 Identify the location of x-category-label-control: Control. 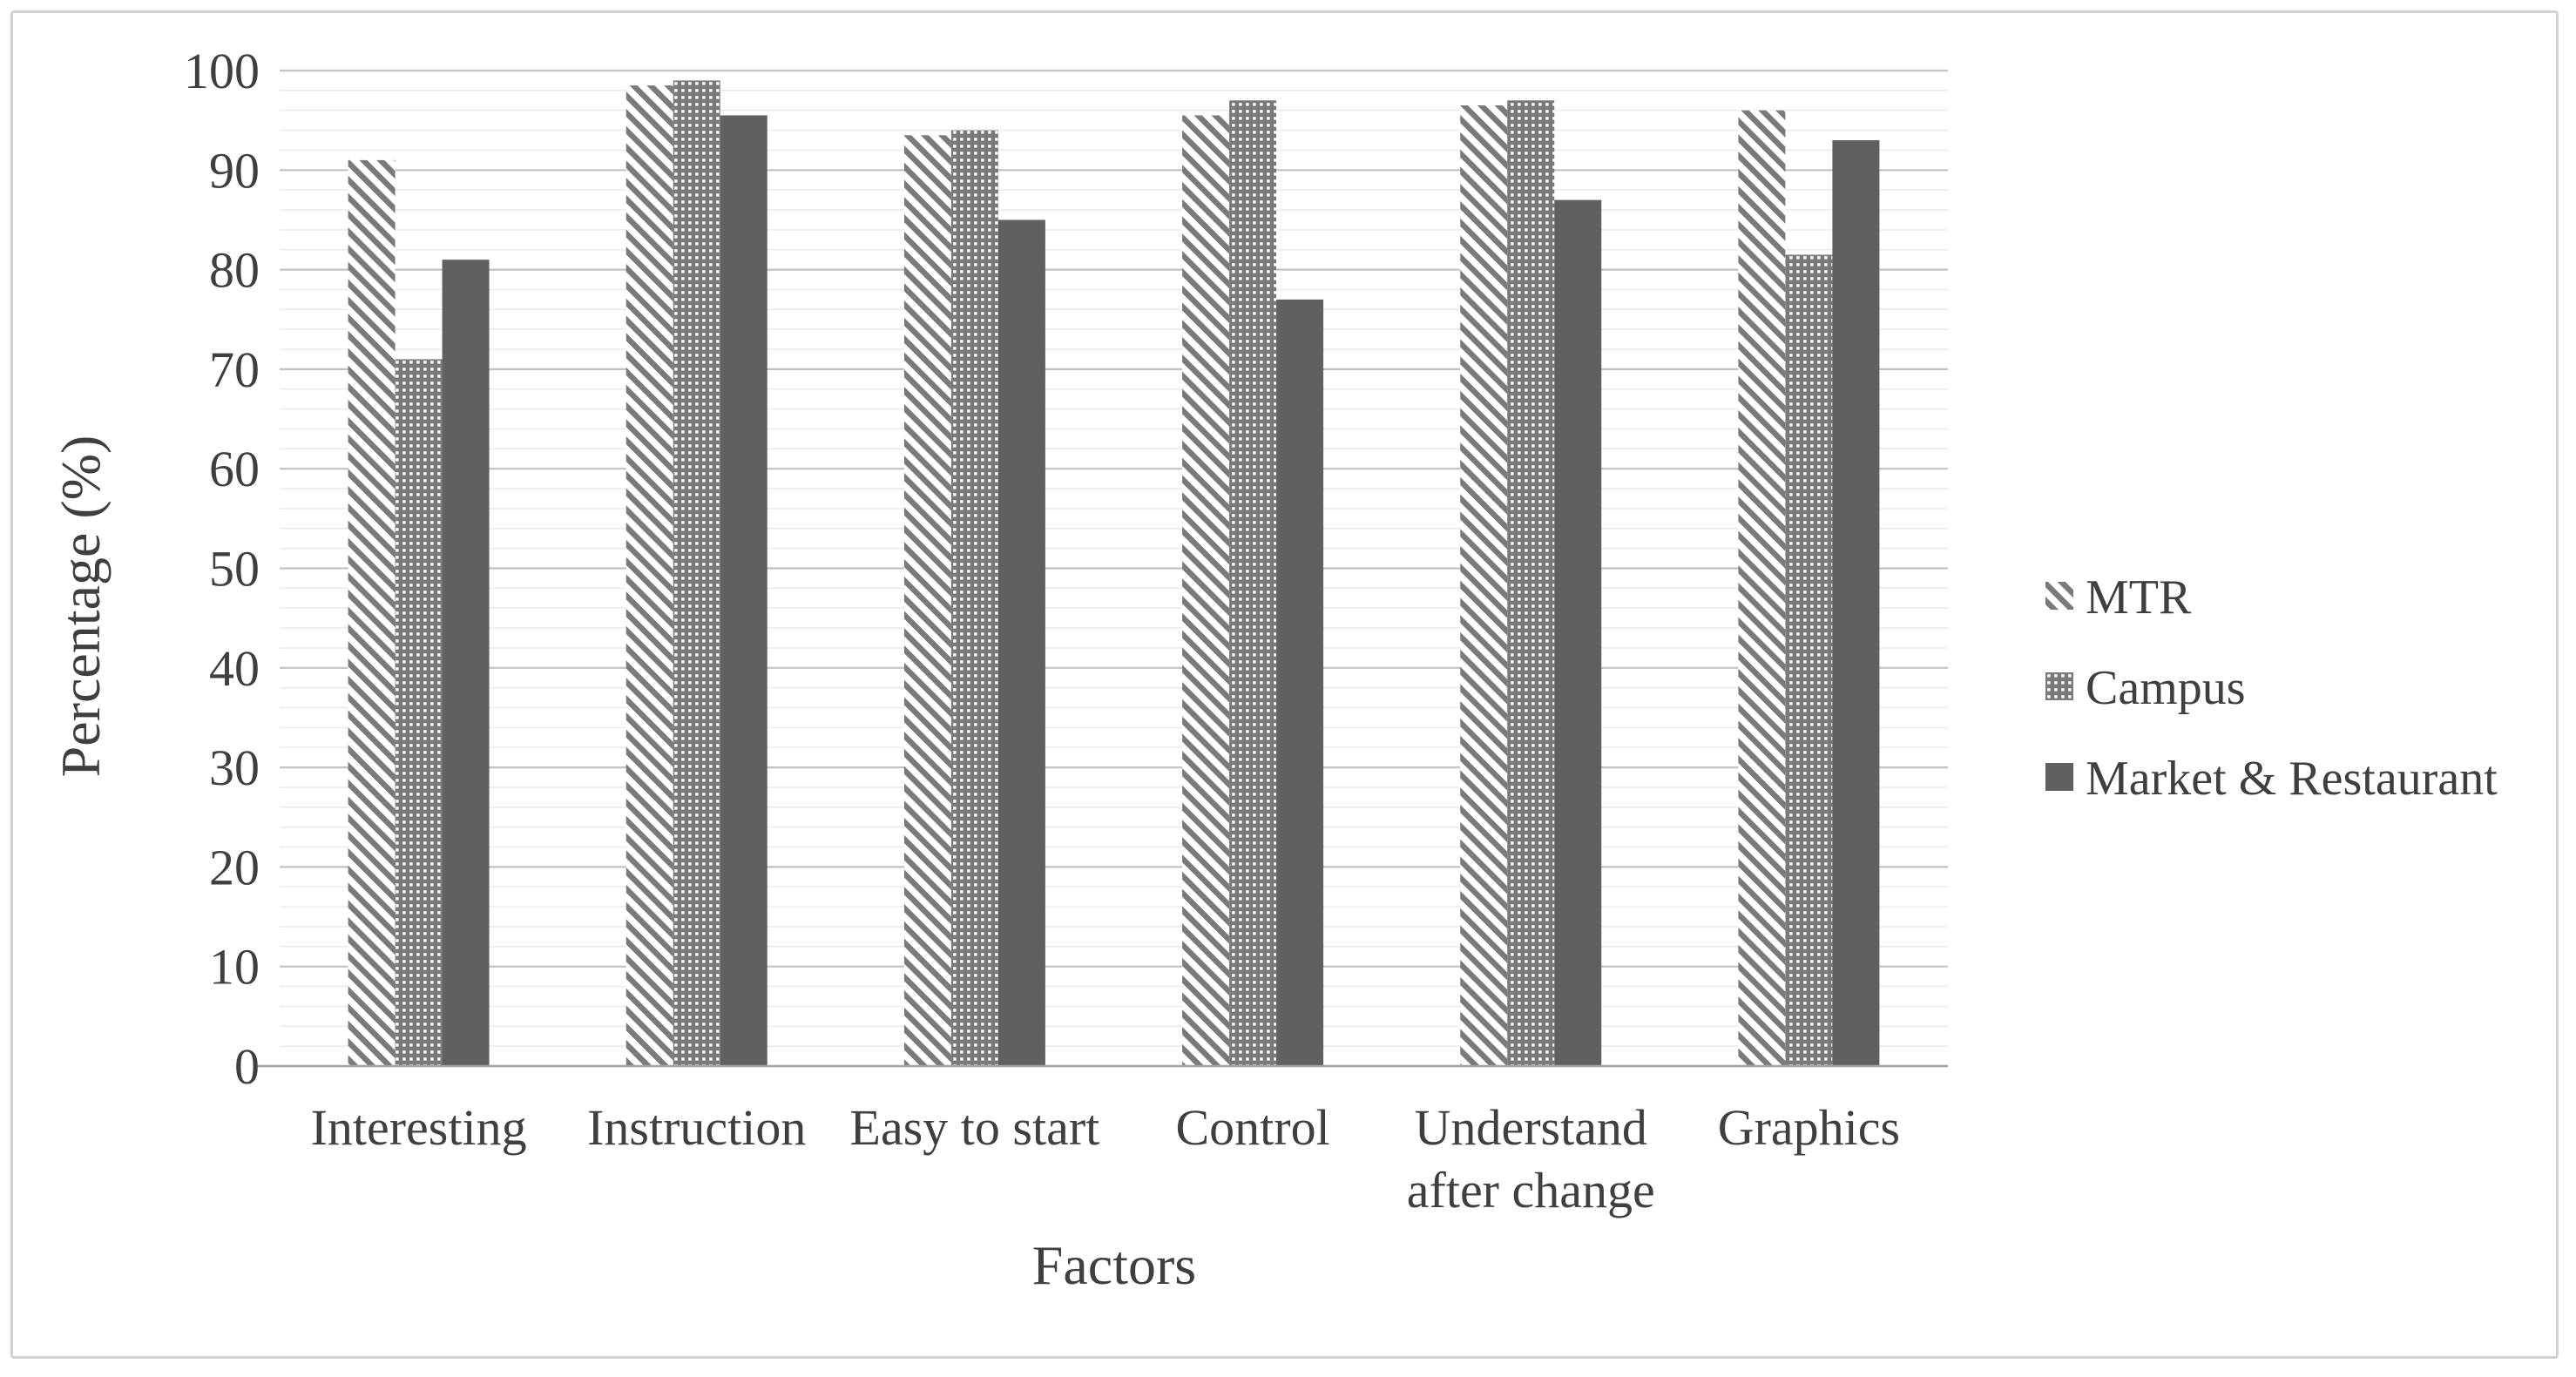
(1252, 1127).